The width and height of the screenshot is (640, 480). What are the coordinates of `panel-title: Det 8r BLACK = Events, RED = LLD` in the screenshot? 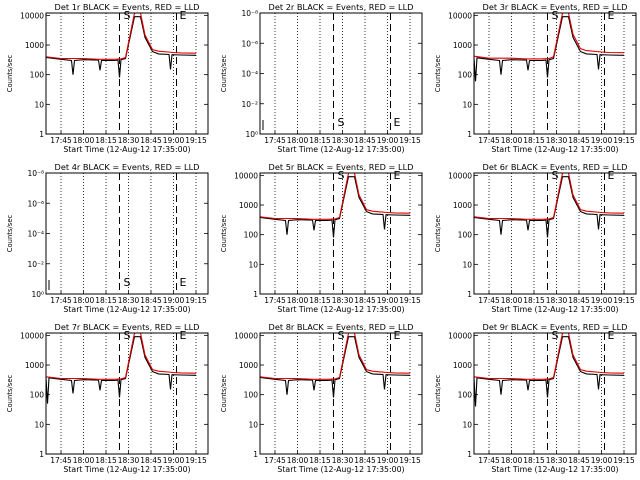 It's located at (341, 327).